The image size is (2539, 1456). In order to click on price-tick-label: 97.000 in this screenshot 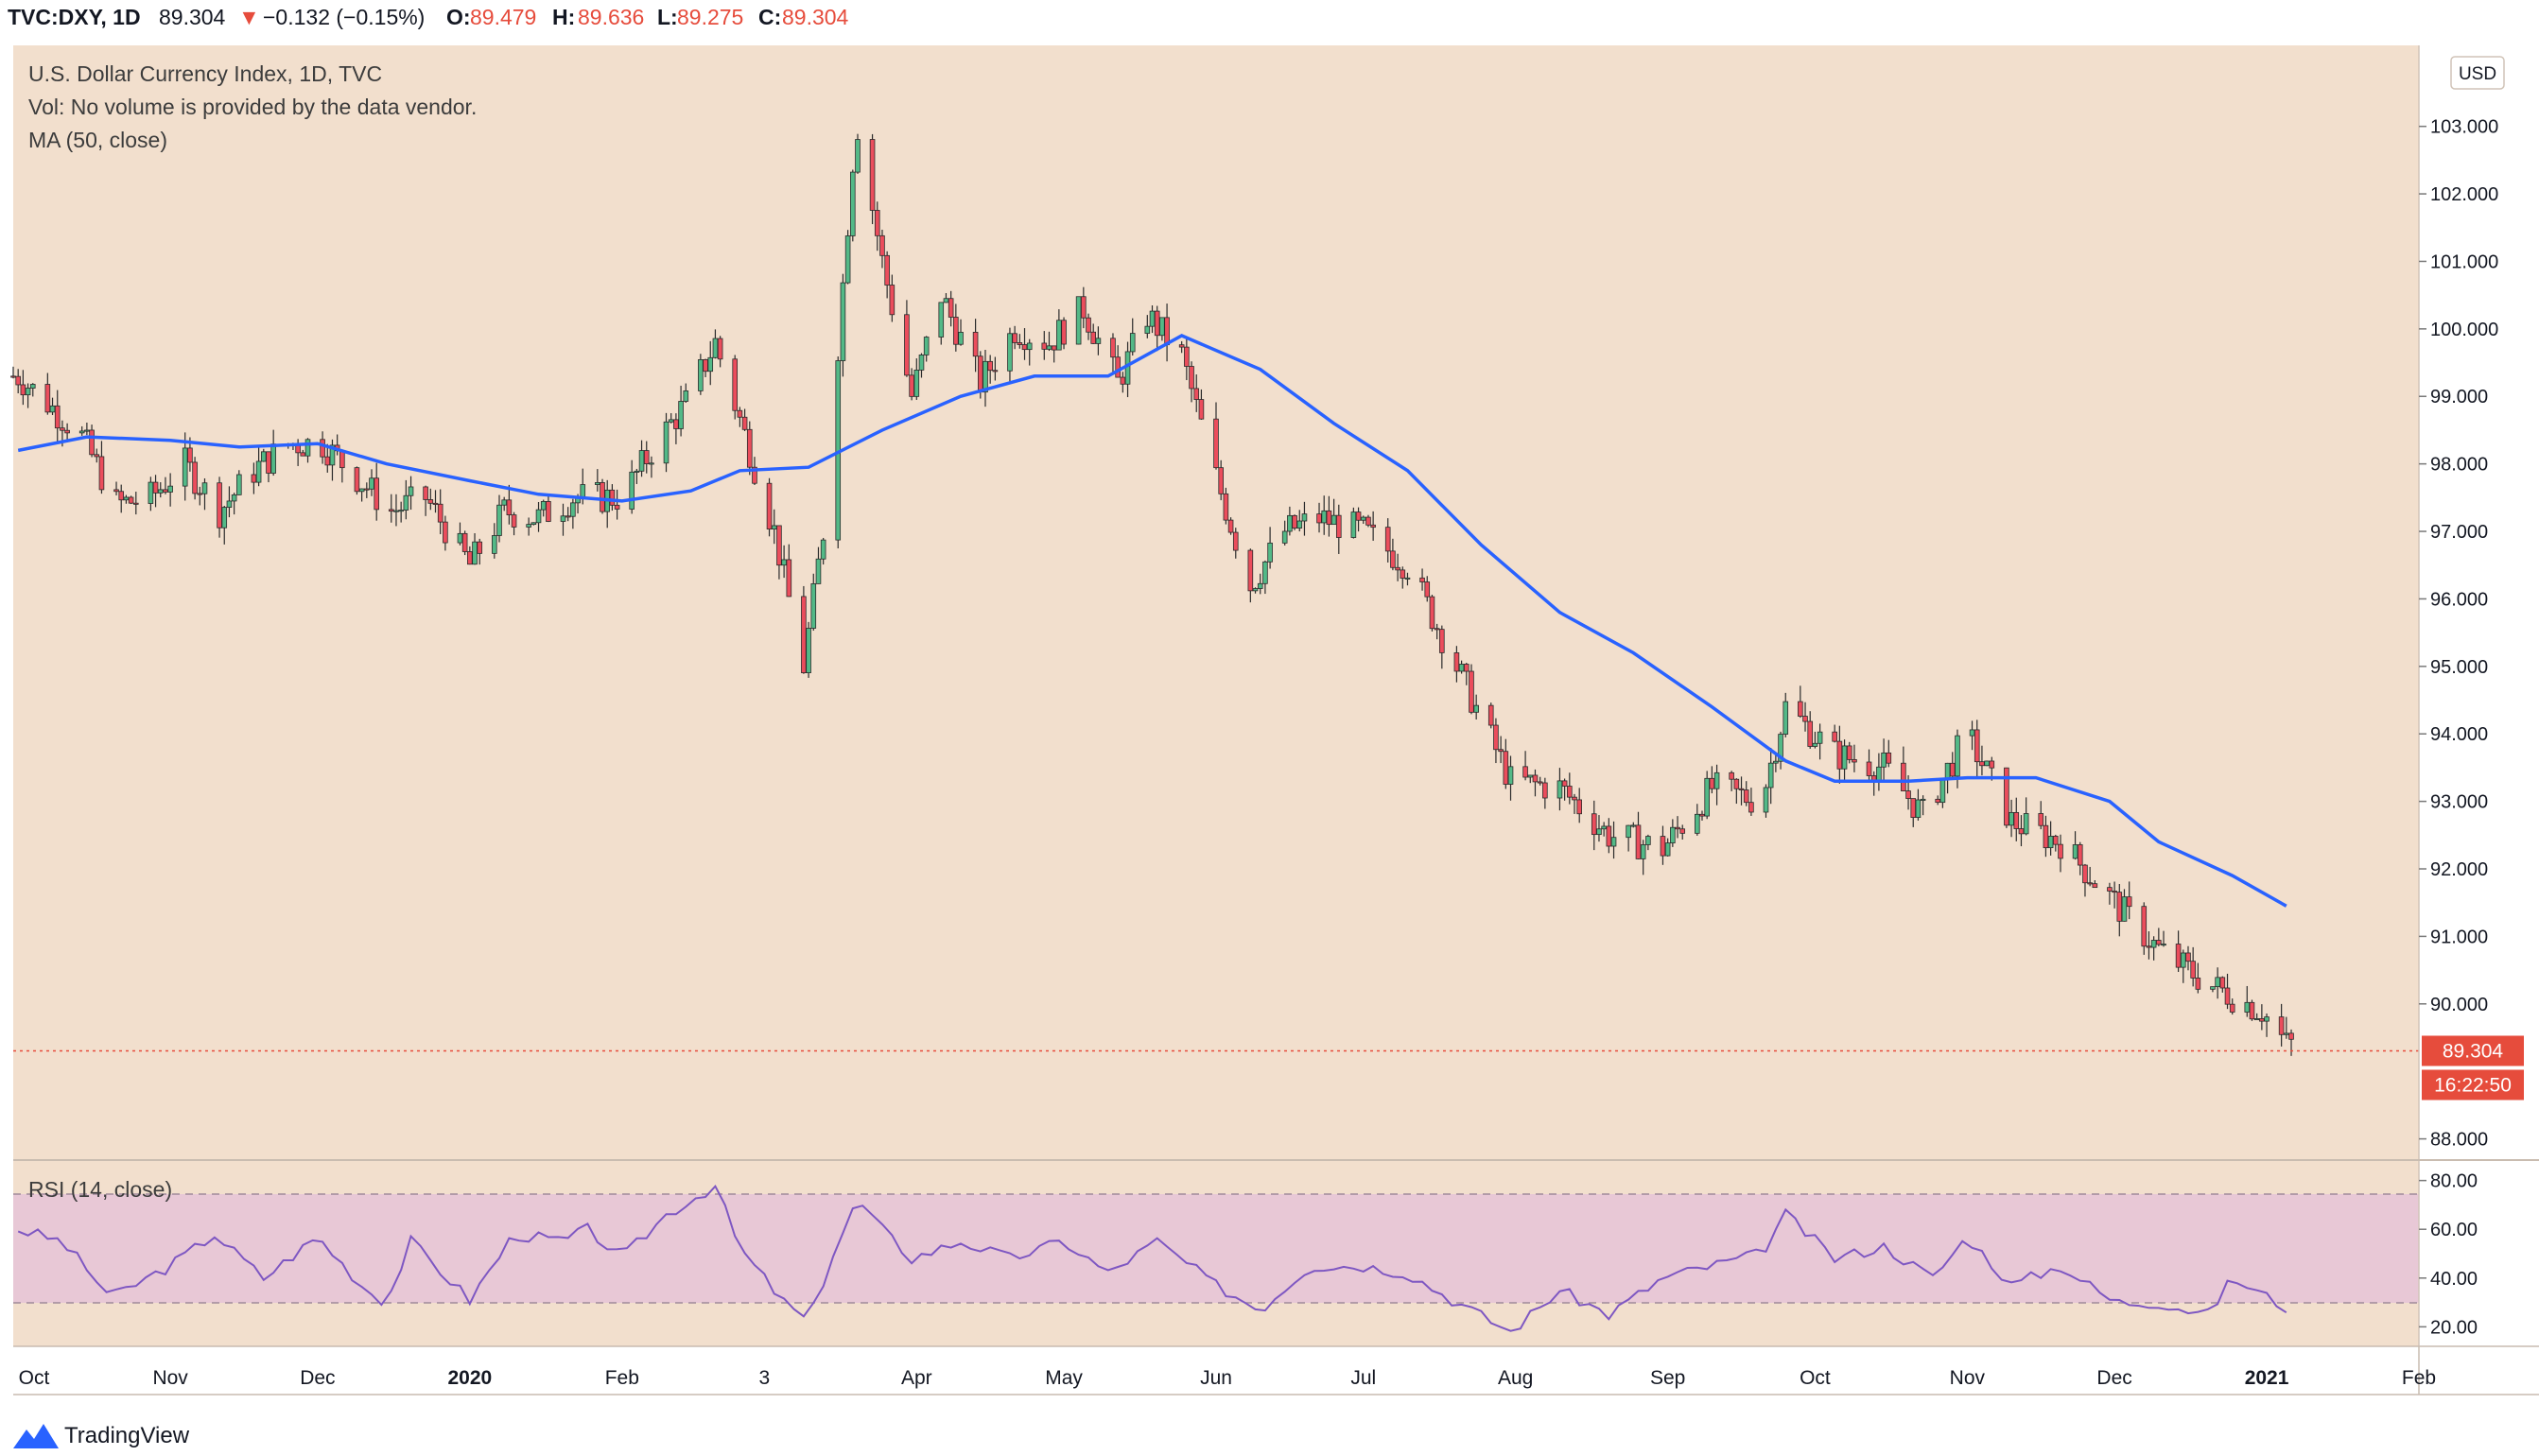, I will do `click(2459, 532)`.